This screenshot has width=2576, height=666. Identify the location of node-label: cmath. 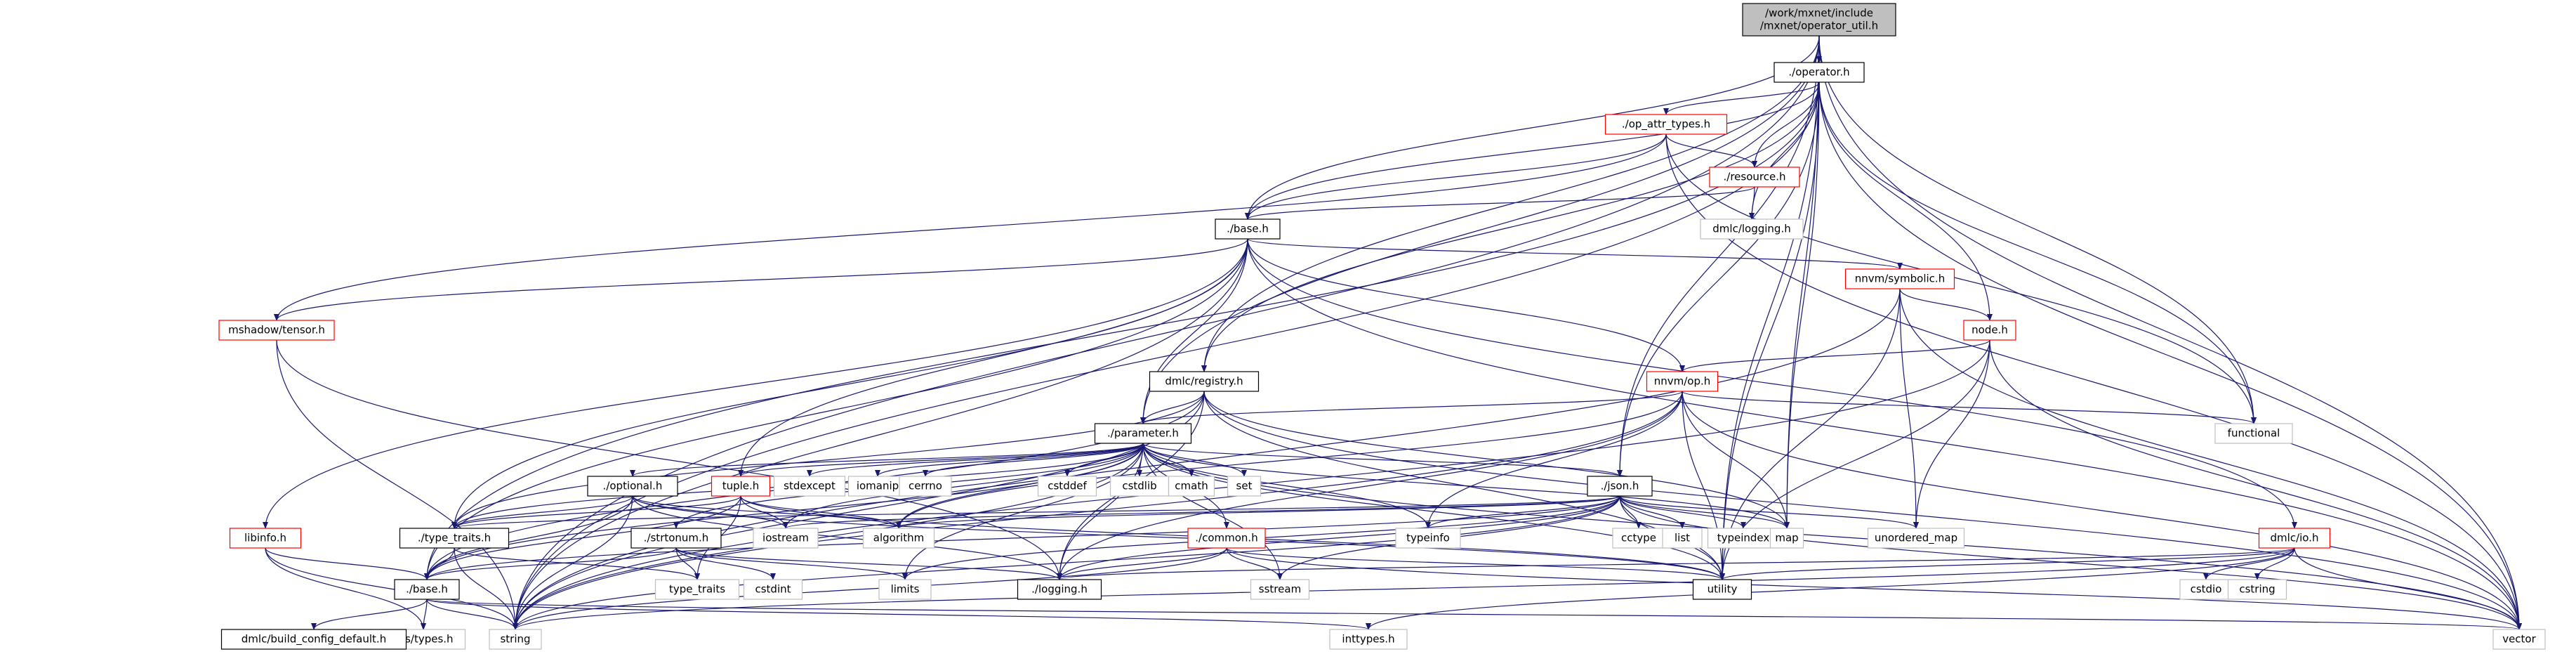
(1191, 486).